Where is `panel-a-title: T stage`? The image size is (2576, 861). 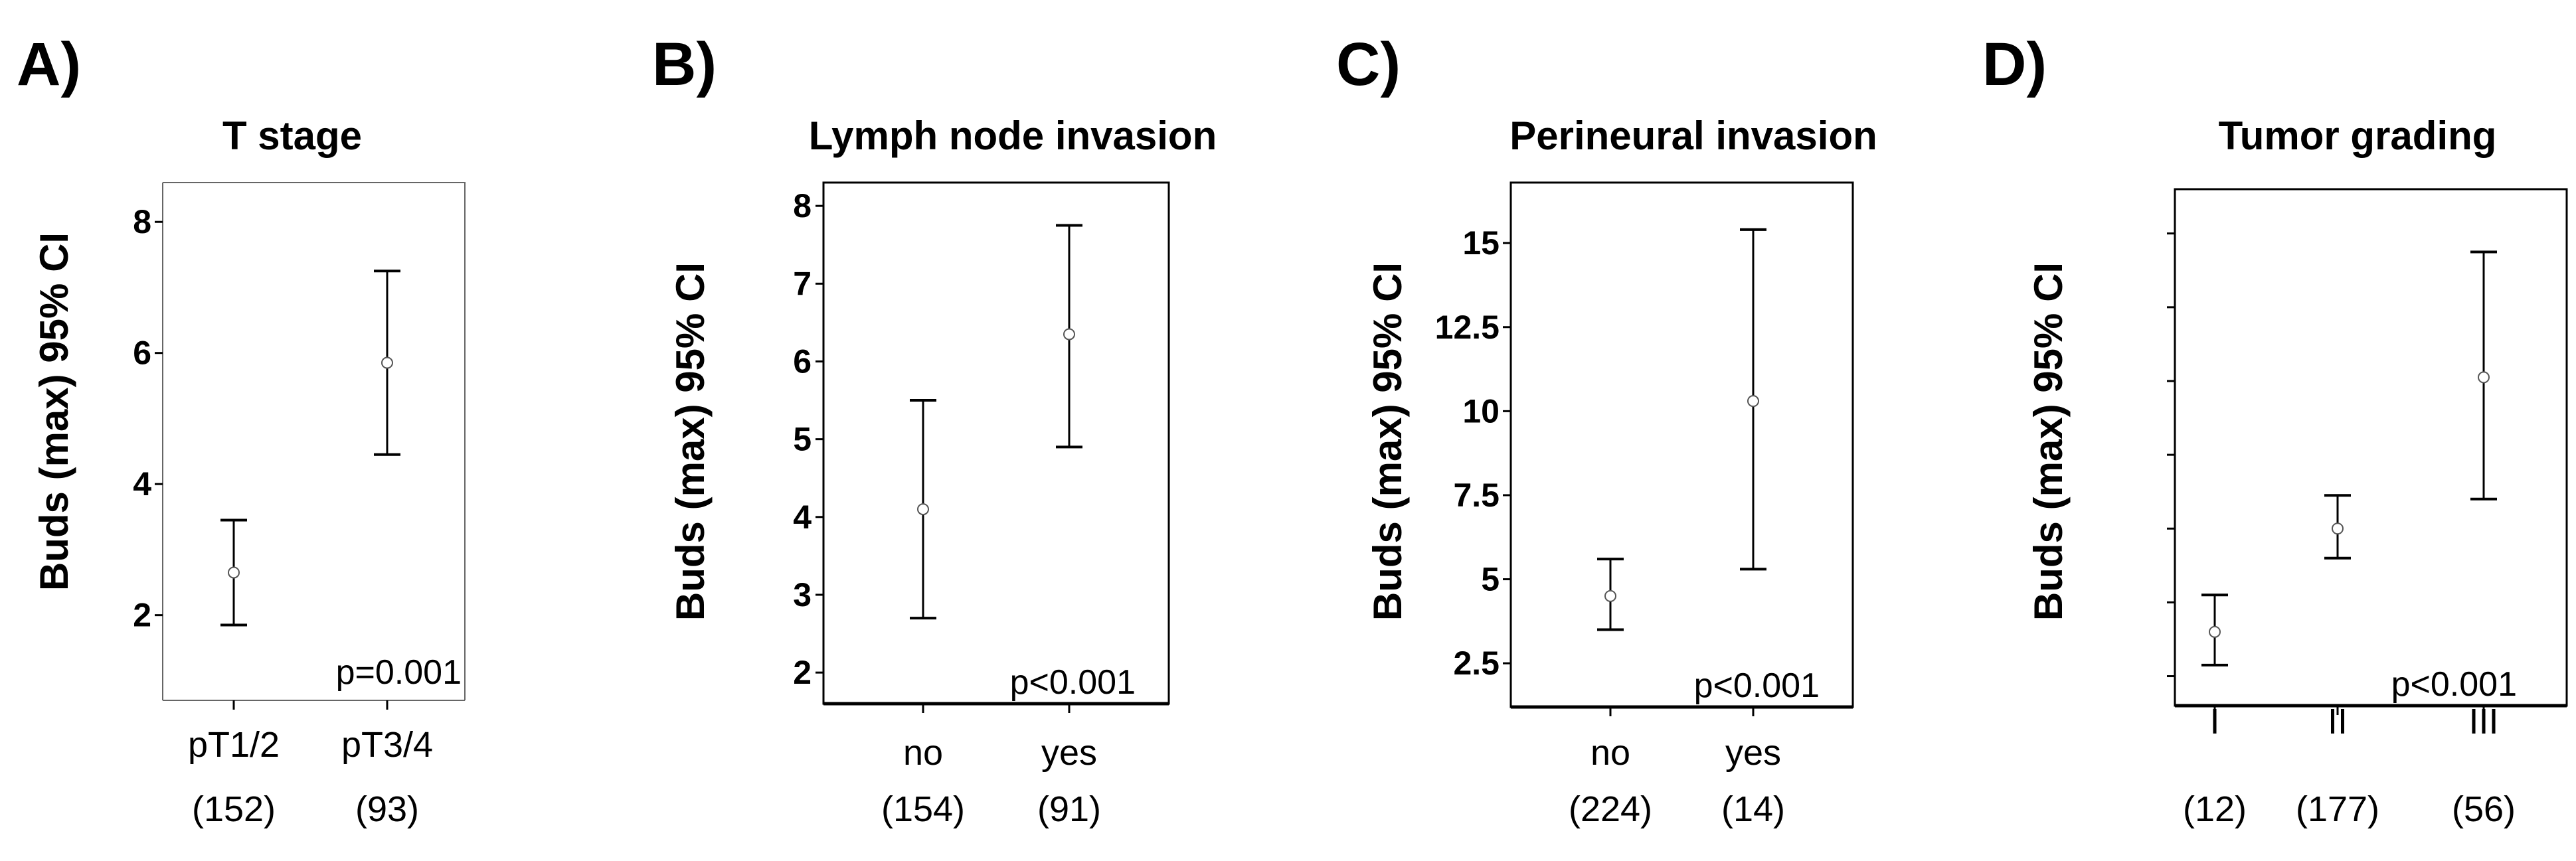
panel-a-title: T stage is located at coordinates (292, 136).